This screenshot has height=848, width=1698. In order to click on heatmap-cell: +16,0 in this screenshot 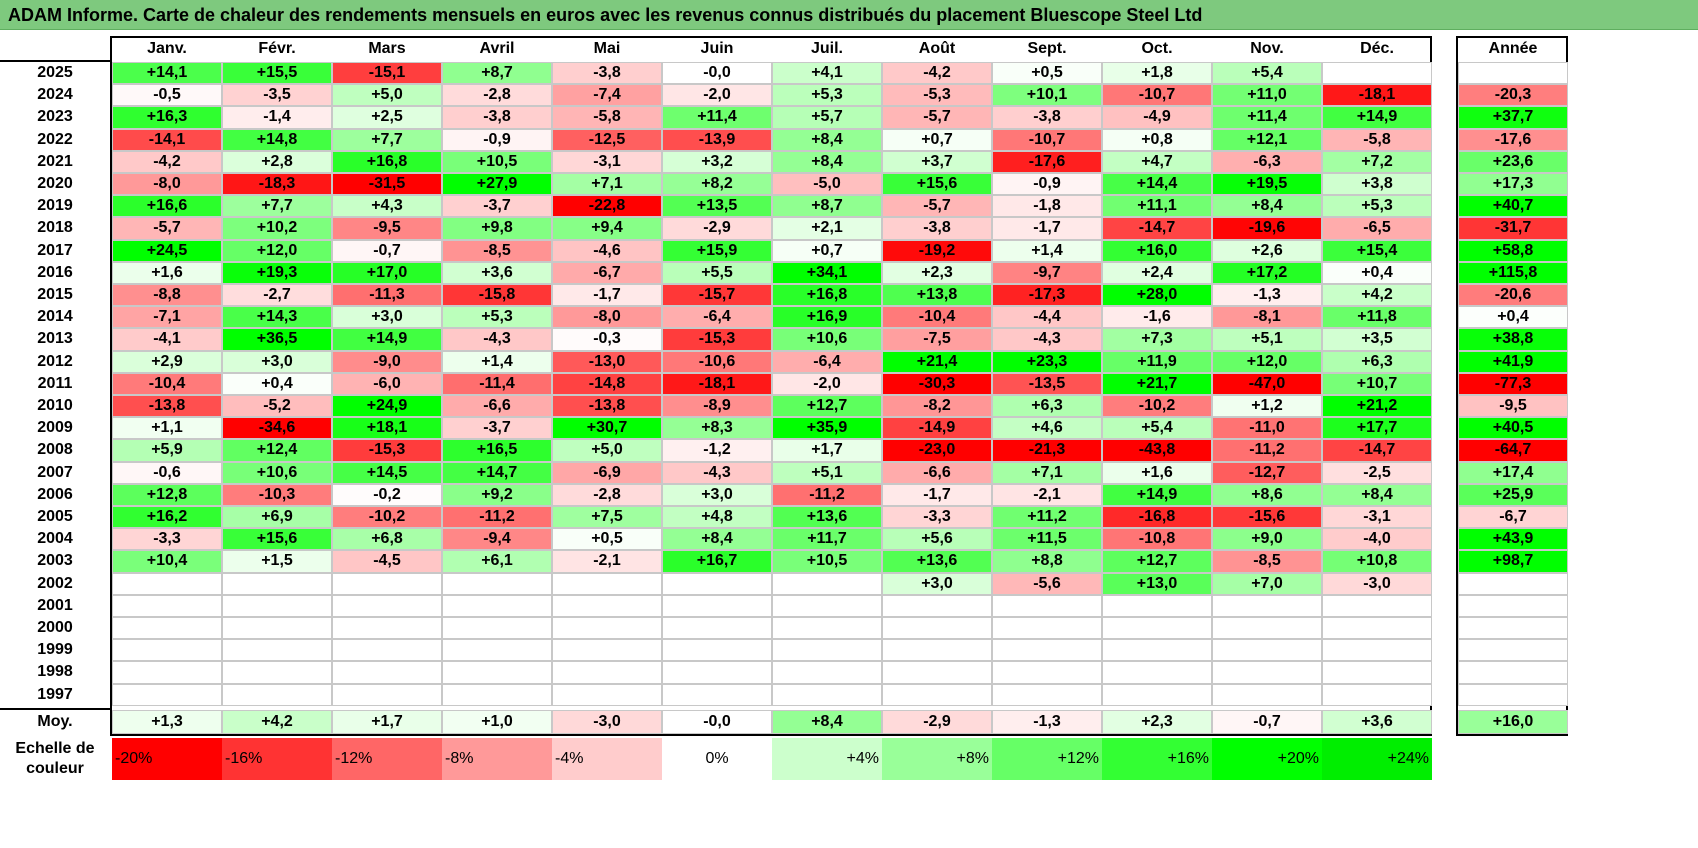, I will do `click(1157, 250)`.